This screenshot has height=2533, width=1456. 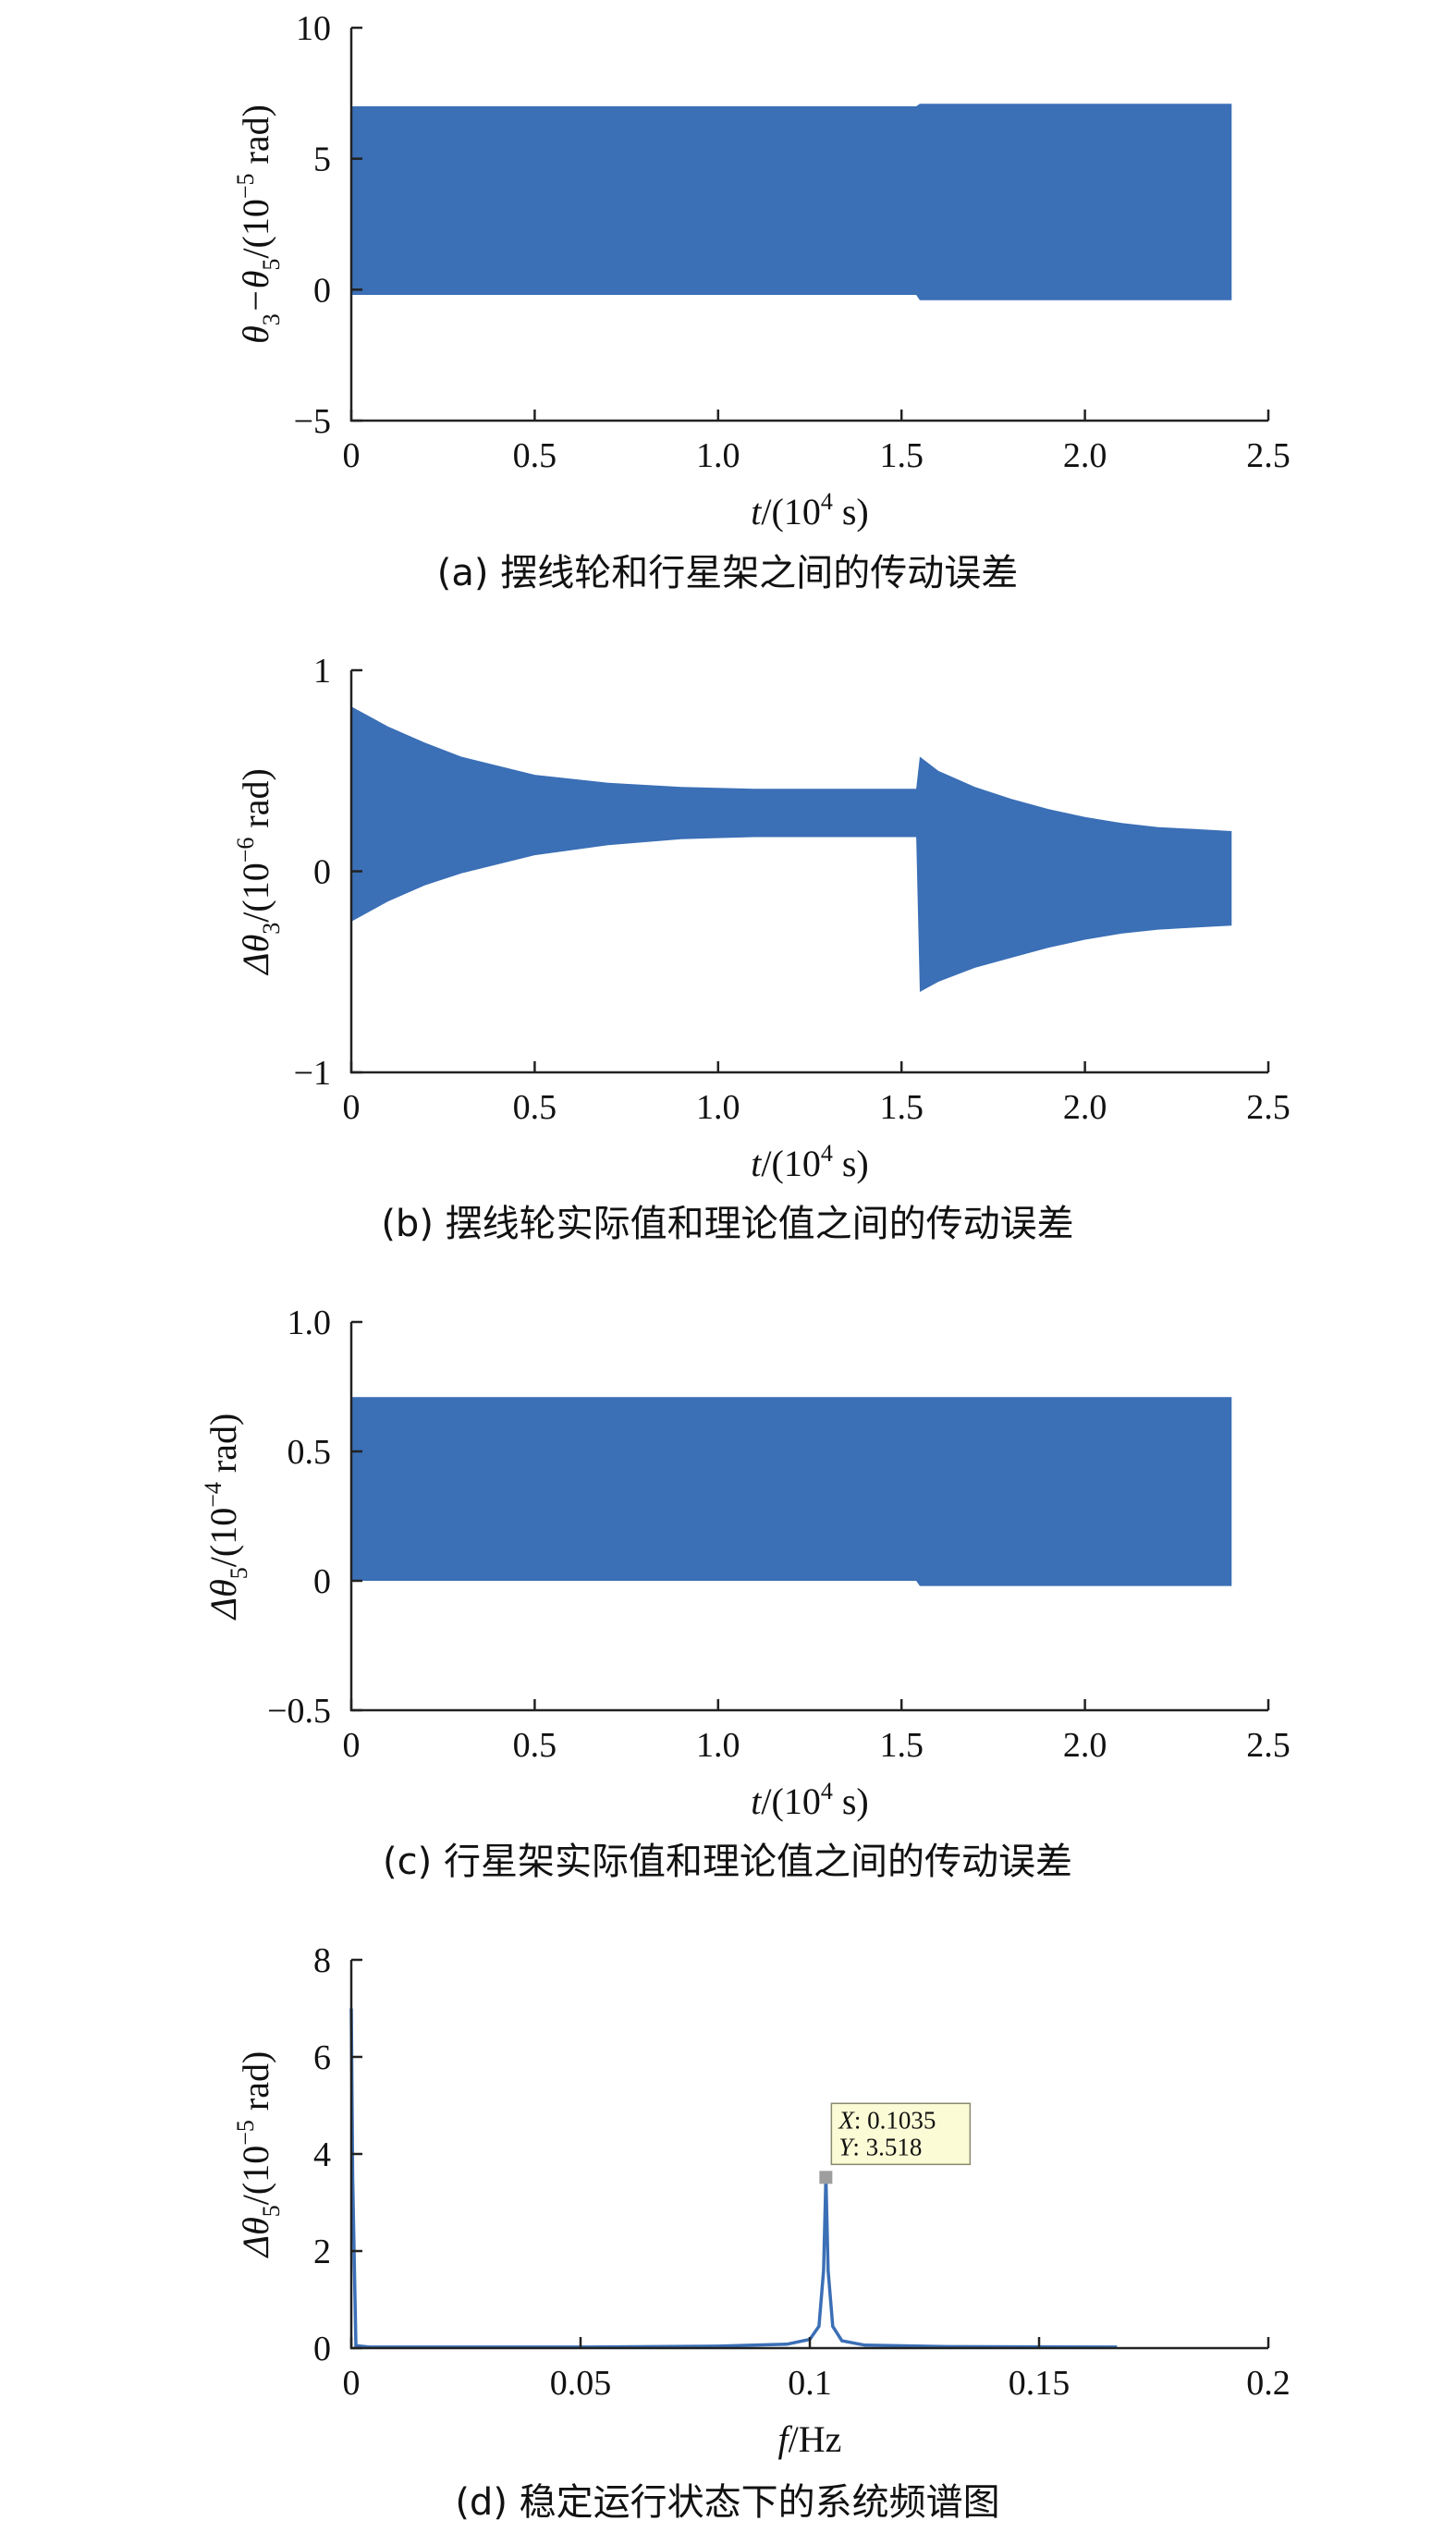 I want to click on panel-caption: (a) 摆线轮和行星架之间的传动误差, so click(x=727, y=573).